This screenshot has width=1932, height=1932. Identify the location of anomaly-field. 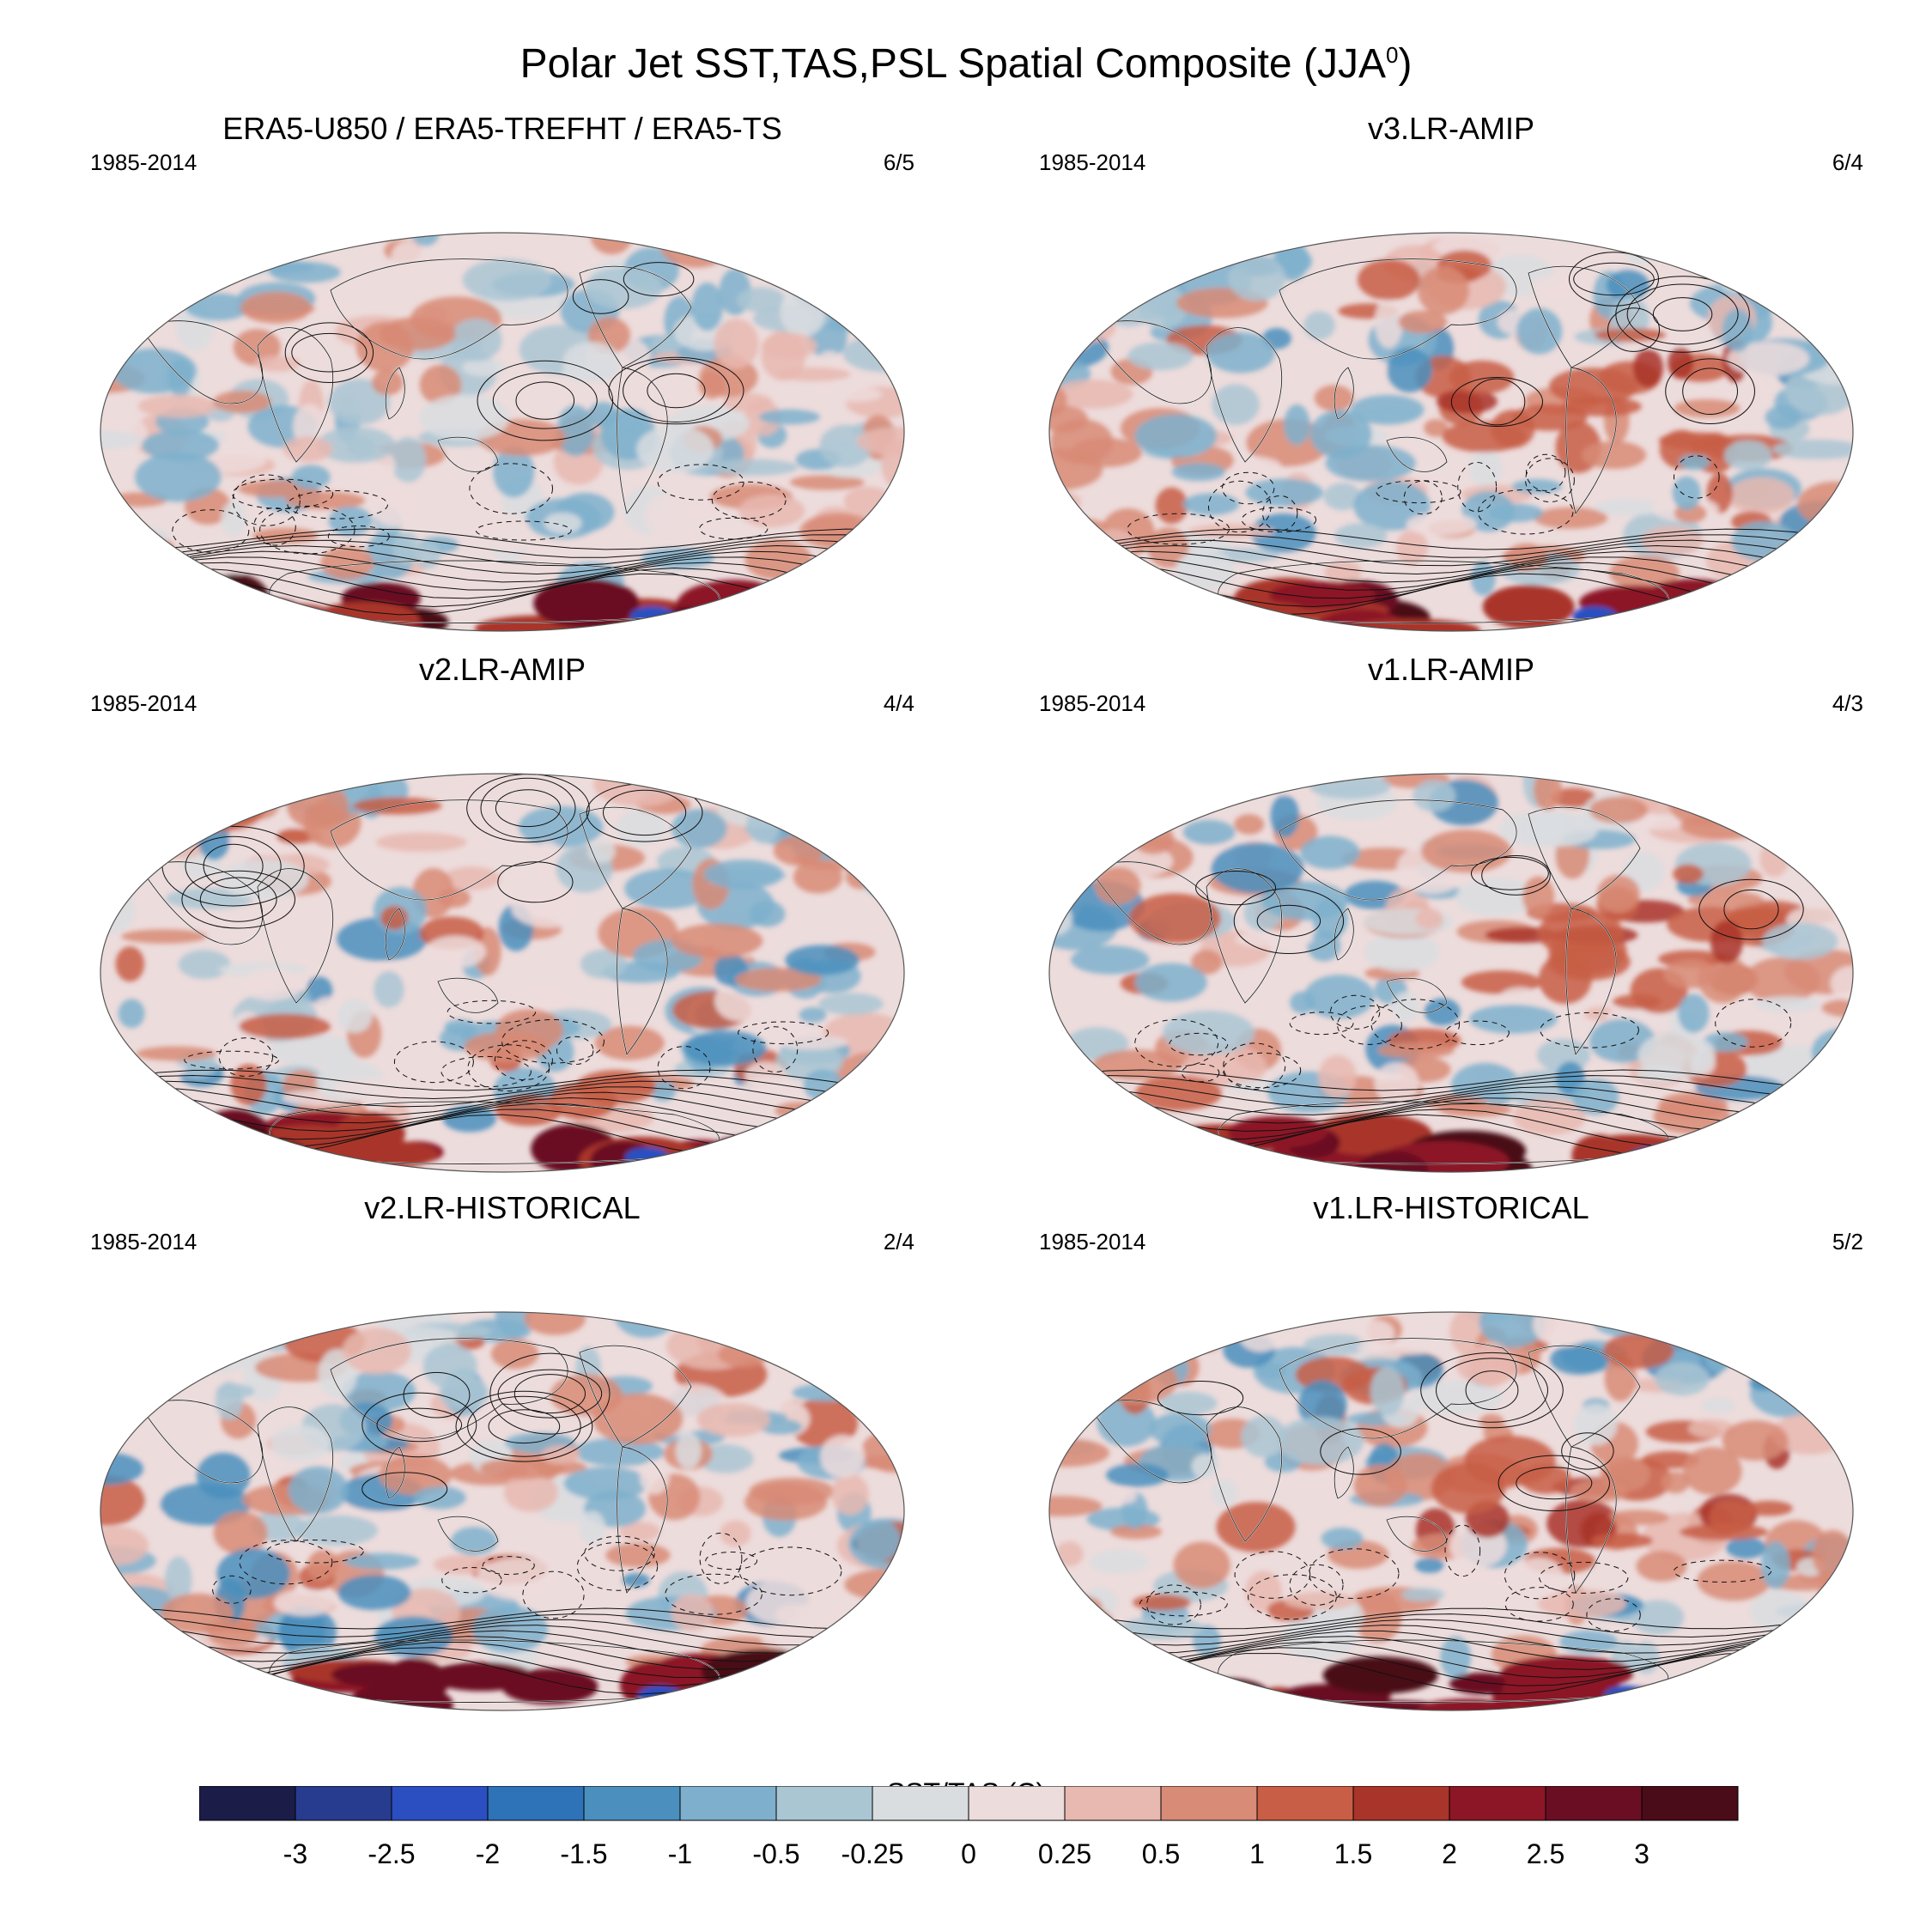
(1451, 432).